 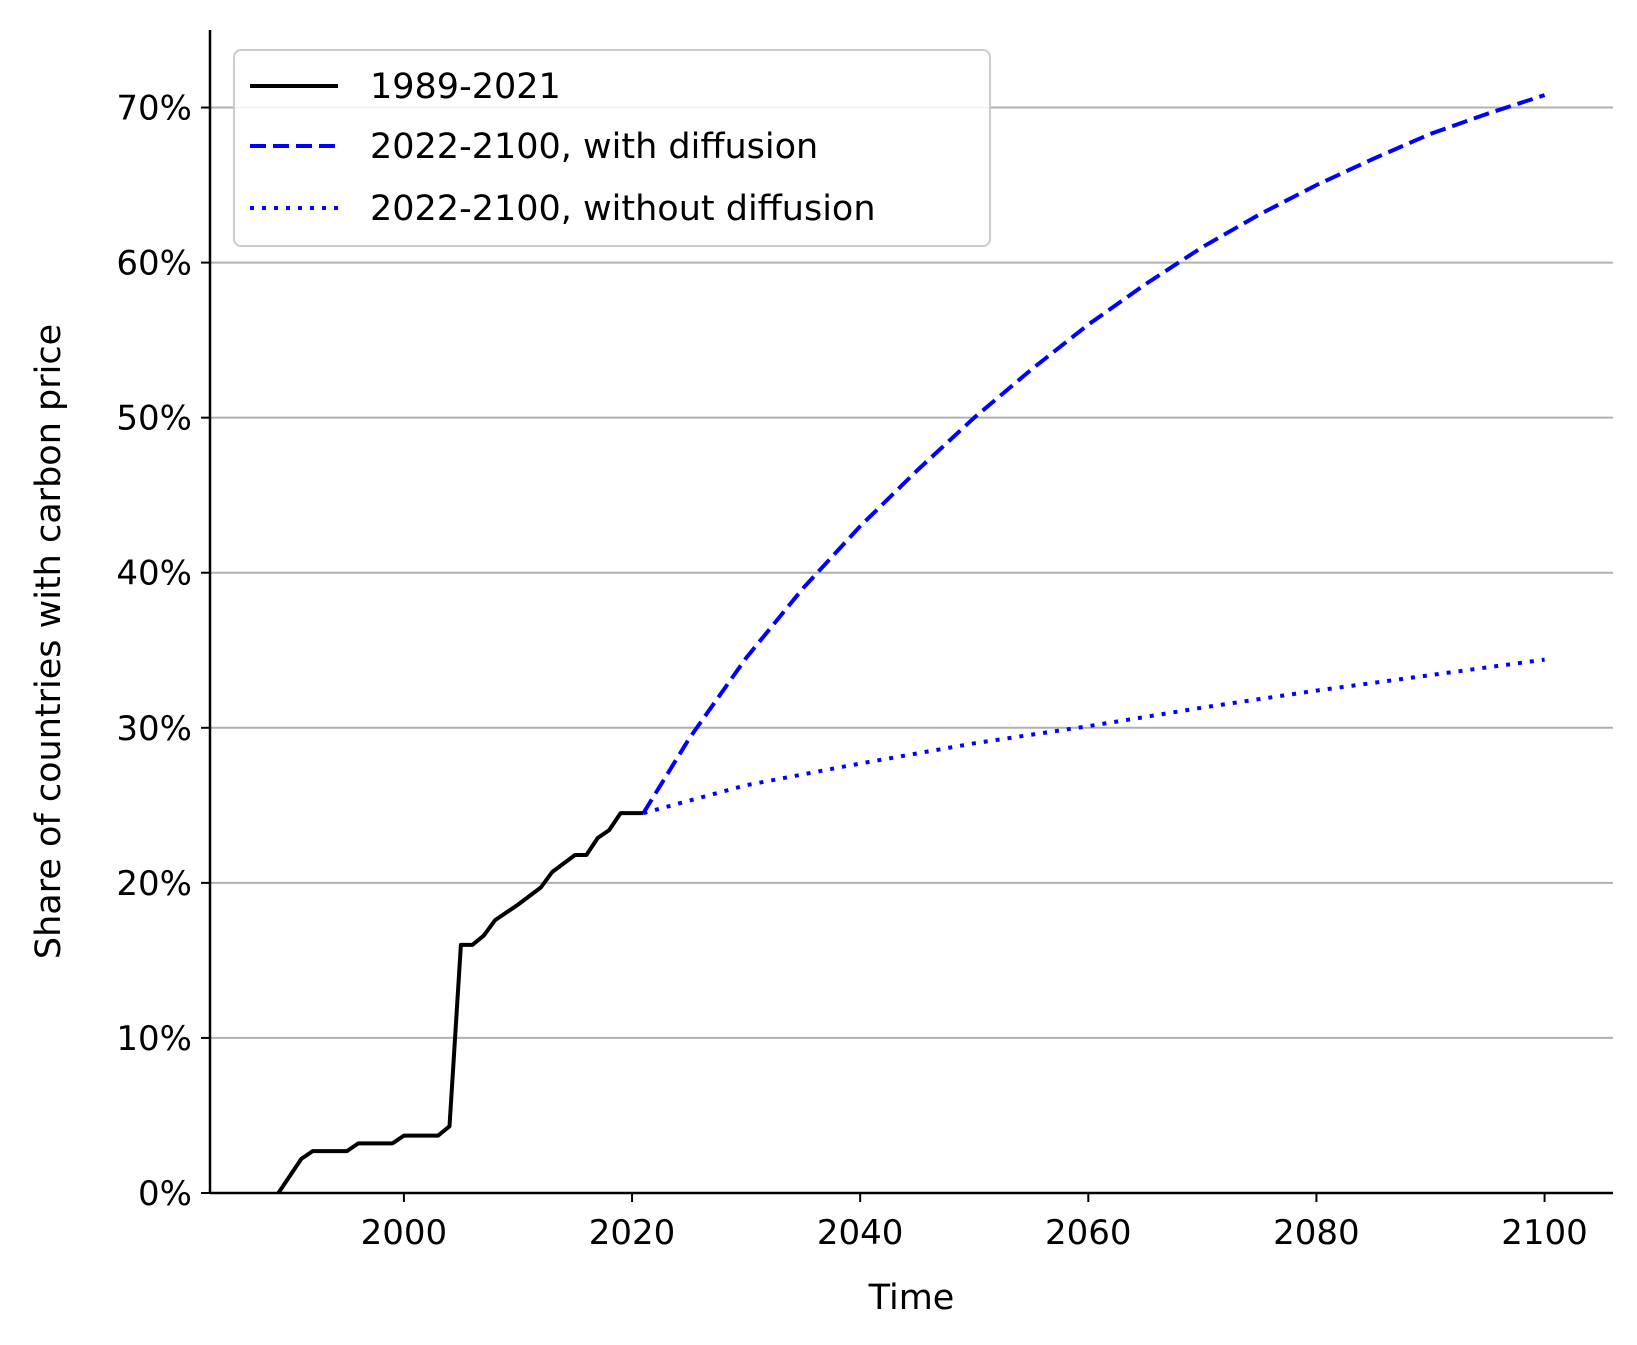 What do you see at coordinates (165, 1194) in the screenshot?
I see `y-tick-label: 0%` at bounding box center [165, 1194].